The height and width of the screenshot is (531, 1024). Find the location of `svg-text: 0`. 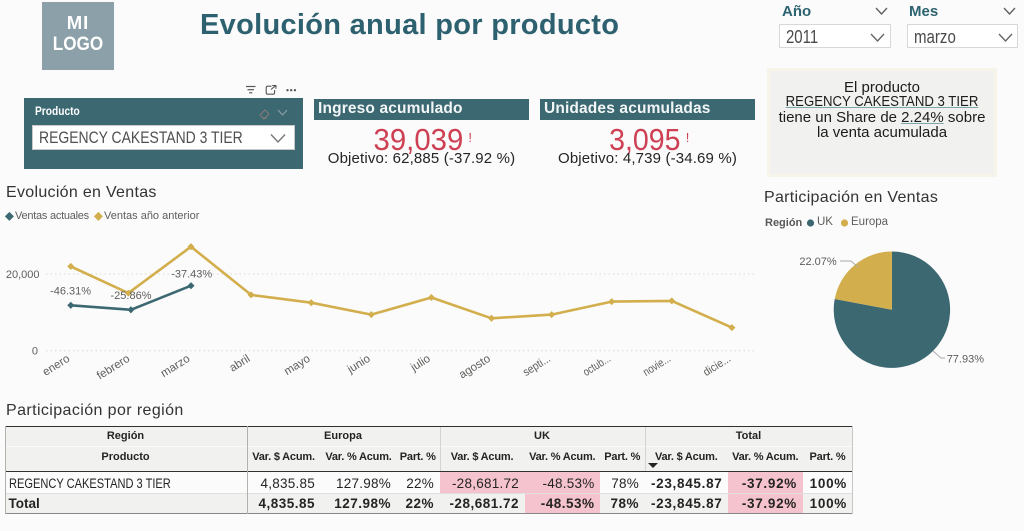

svg-text: 0 is located at coordinates (35, 352).